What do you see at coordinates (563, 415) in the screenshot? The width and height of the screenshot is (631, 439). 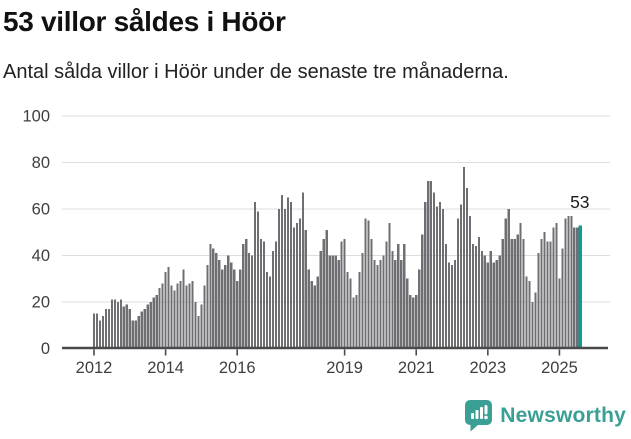 I see `newsworthy-wordmark: Newsworthy` at bounding box center [563, 415].